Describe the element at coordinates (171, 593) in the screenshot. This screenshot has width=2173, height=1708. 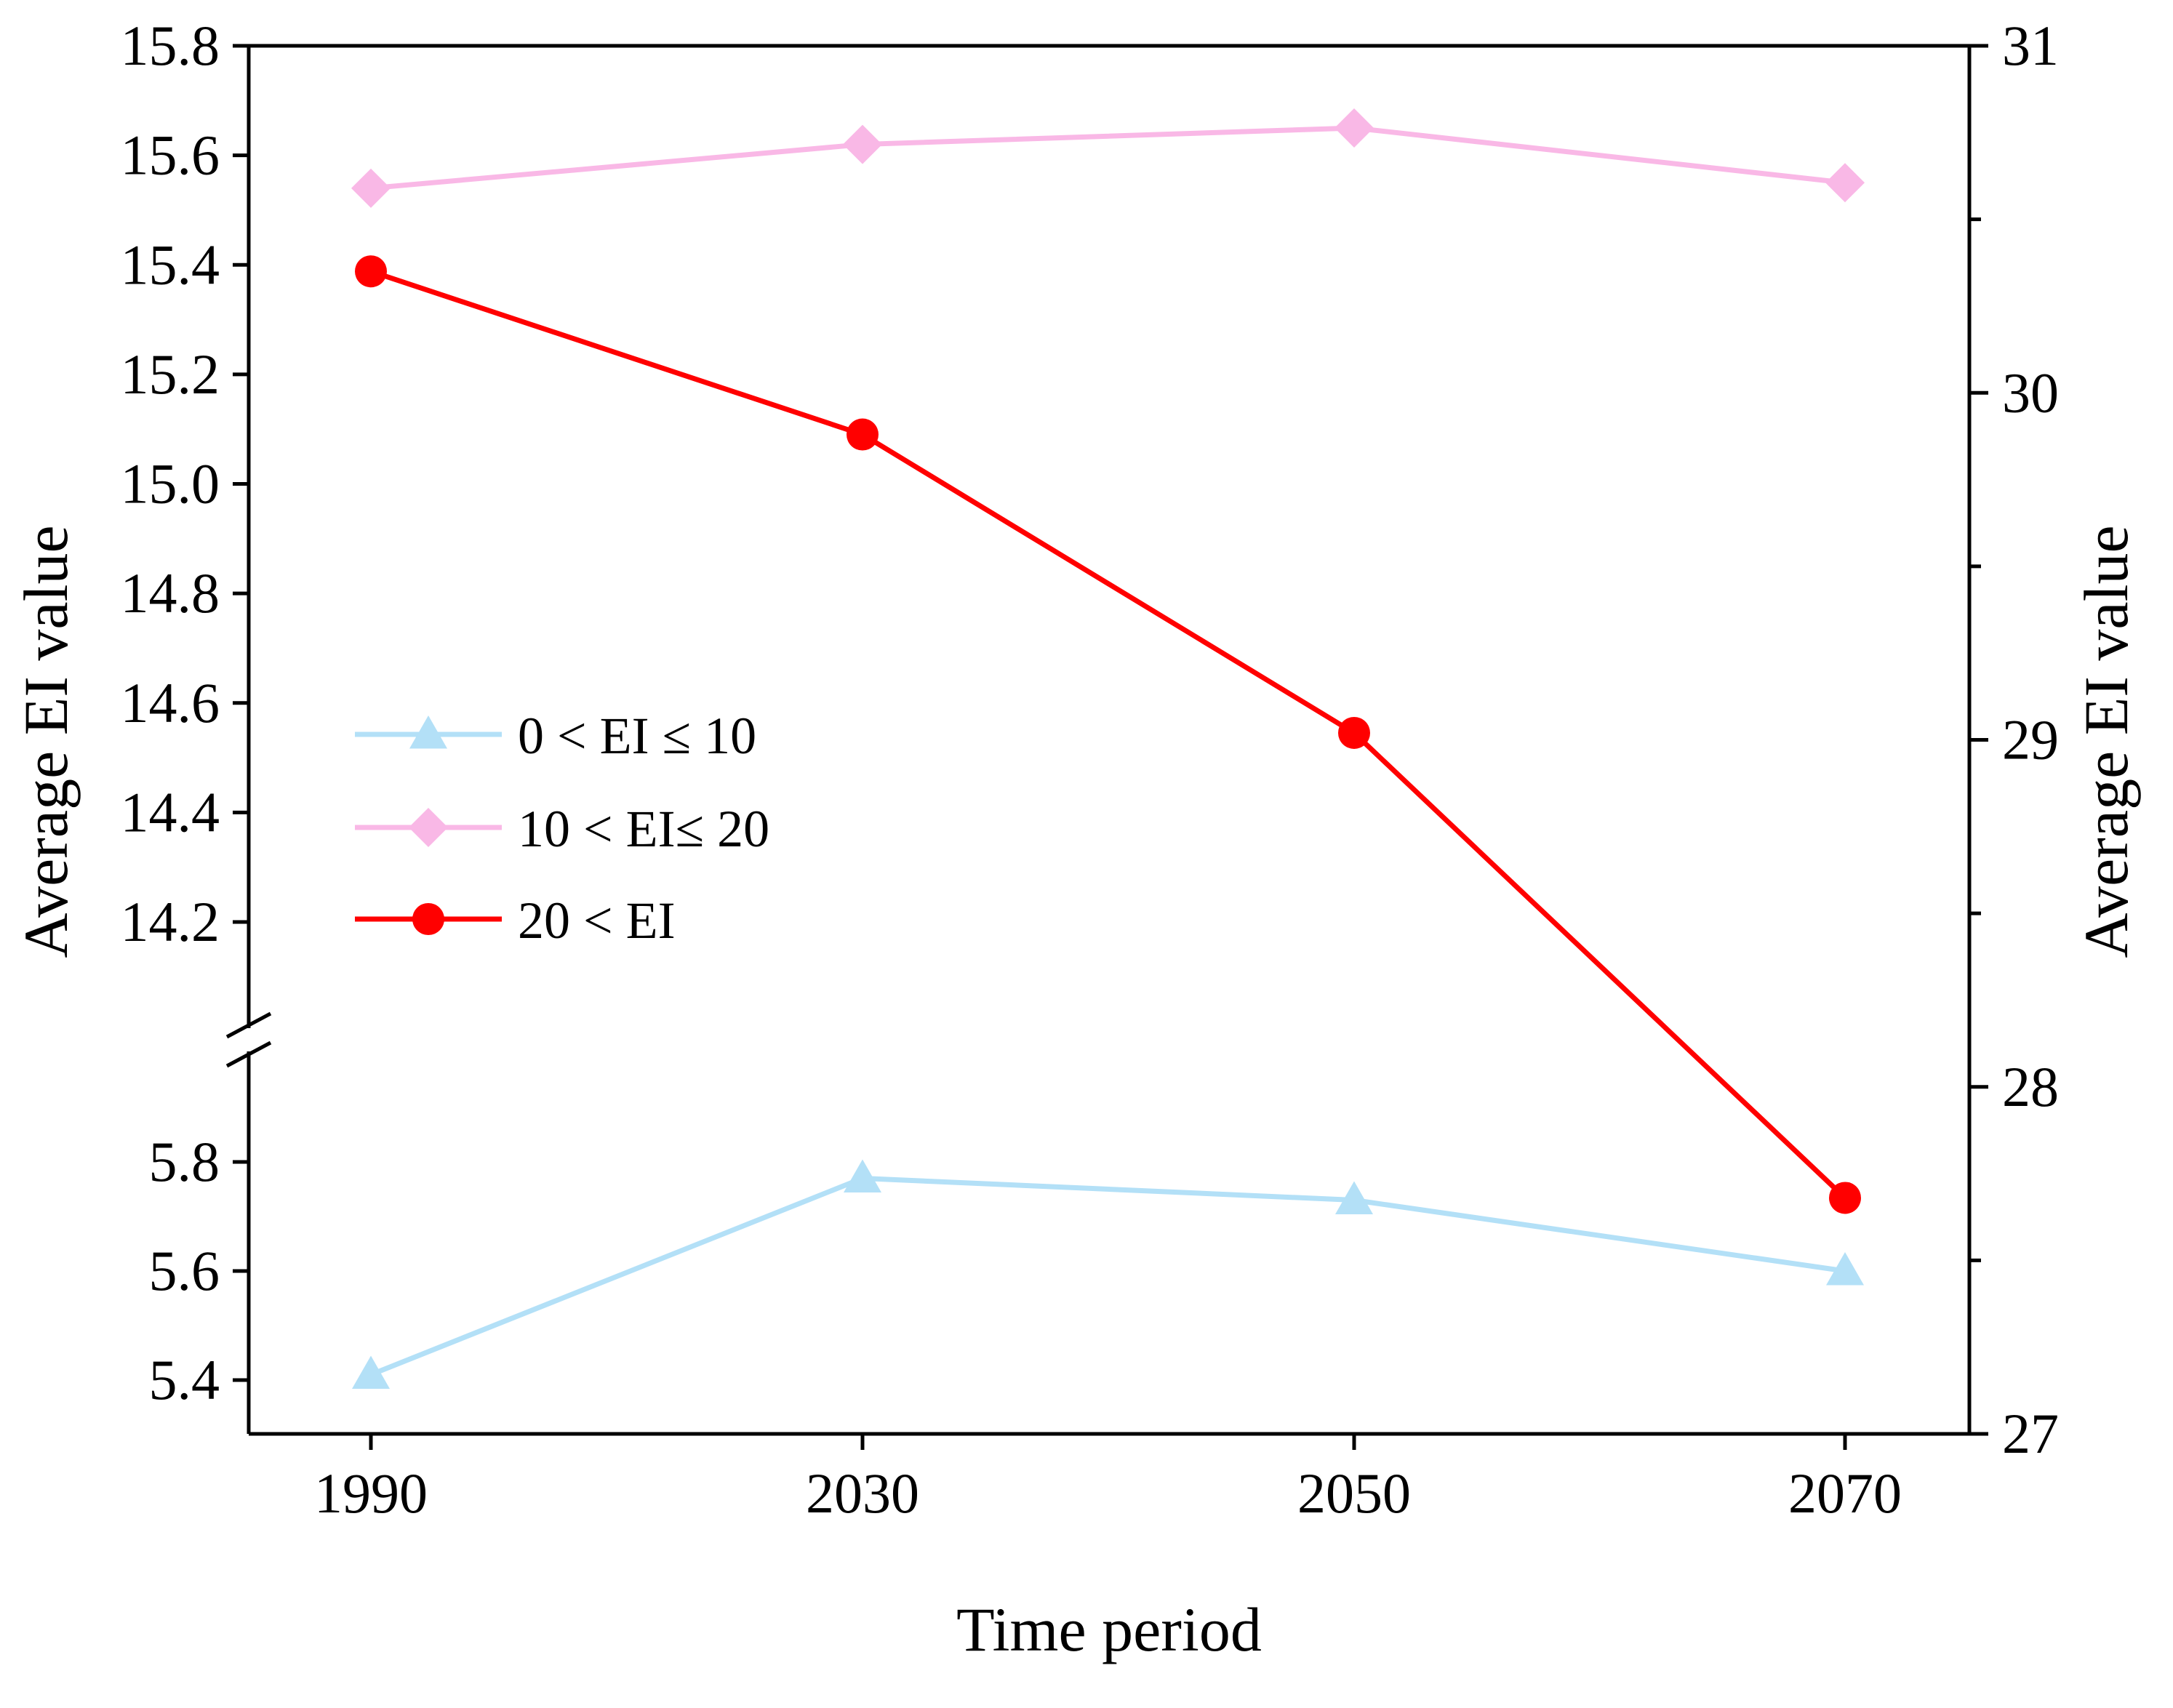
I see `left-tick-label: 14.8` at that location.